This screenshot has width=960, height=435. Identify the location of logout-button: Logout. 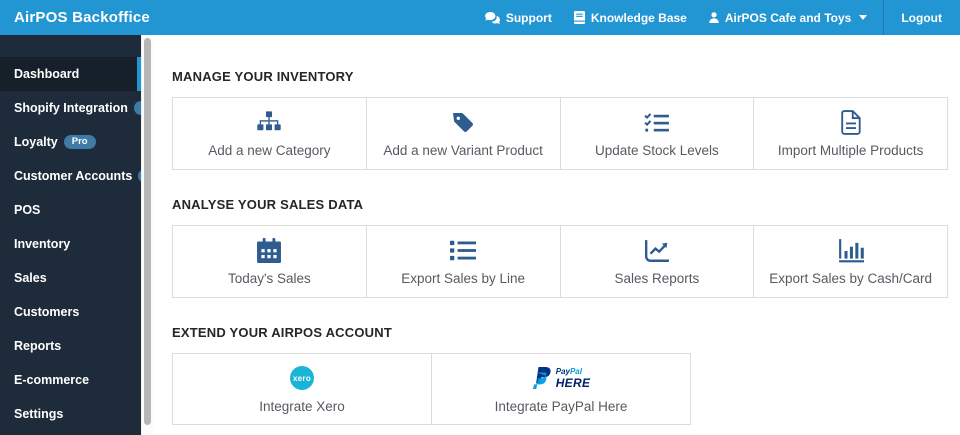
(921, 17).